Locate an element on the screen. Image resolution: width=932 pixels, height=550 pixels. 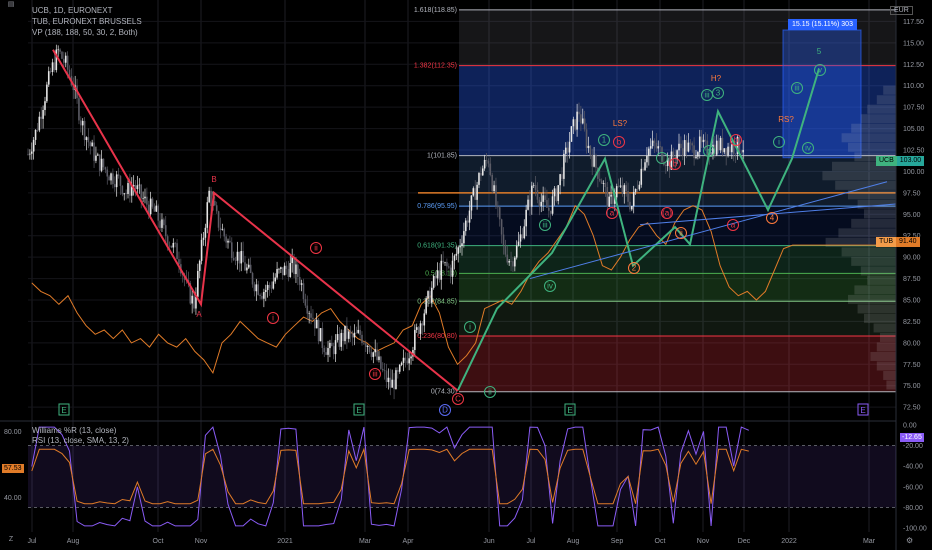
wave-label-2: 2 is located at coordinates (634, 268).